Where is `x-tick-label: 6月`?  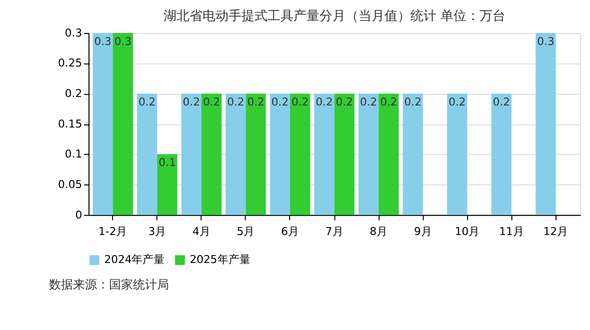
x-tick-label: 6月 is located at coordinates (290, 231).